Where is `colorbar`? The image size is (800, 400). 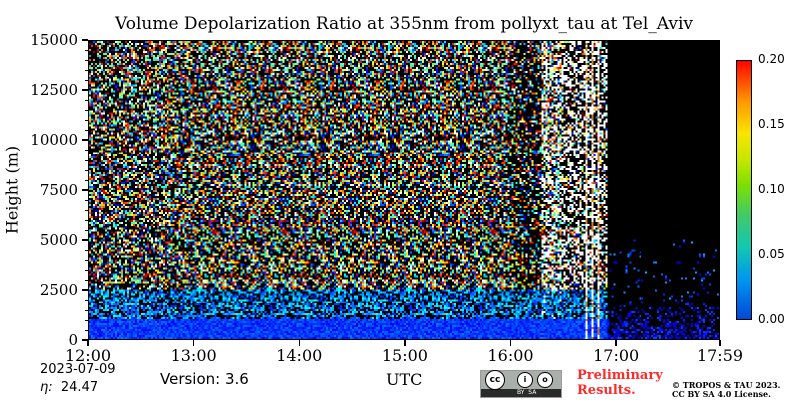
colorbar is located at coordinates (744, 190).